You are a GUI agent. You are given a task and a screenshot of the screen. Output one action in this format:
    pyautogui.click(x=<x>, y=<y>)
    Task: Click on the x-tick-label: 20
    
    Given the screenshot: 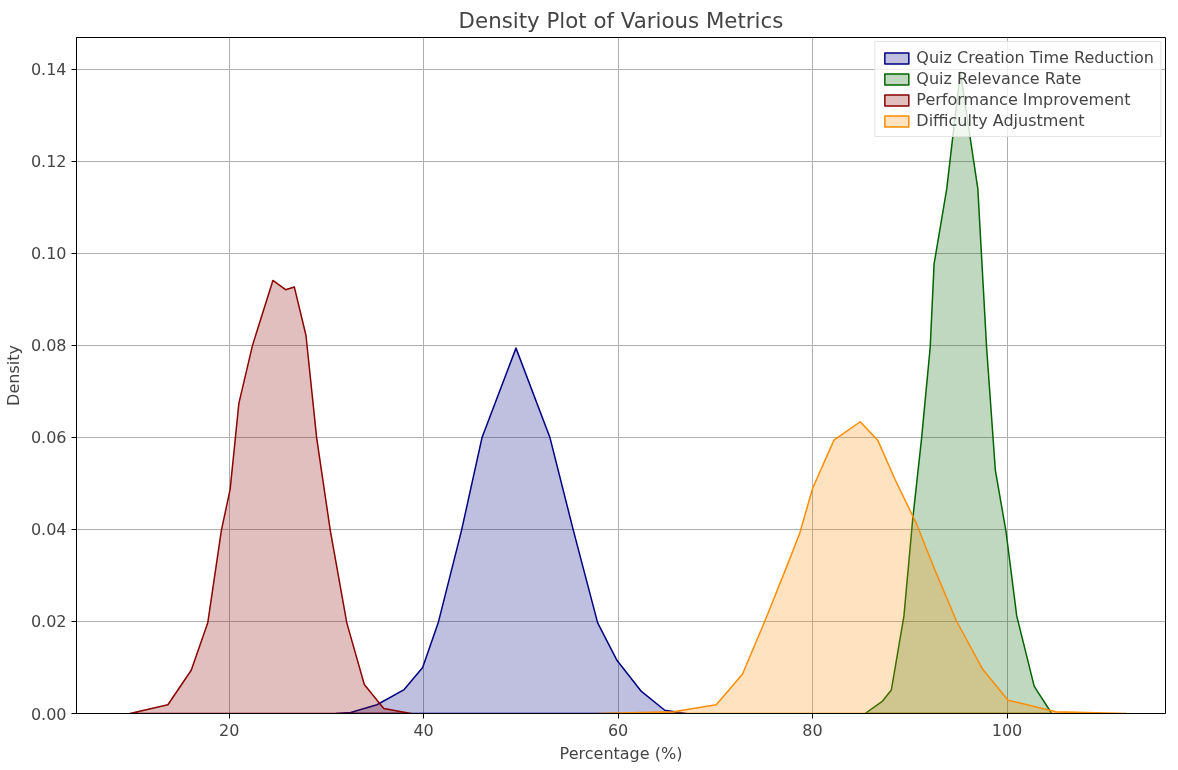 What is the action you would take?
    pyautogui.click(x=229, y=730)
    